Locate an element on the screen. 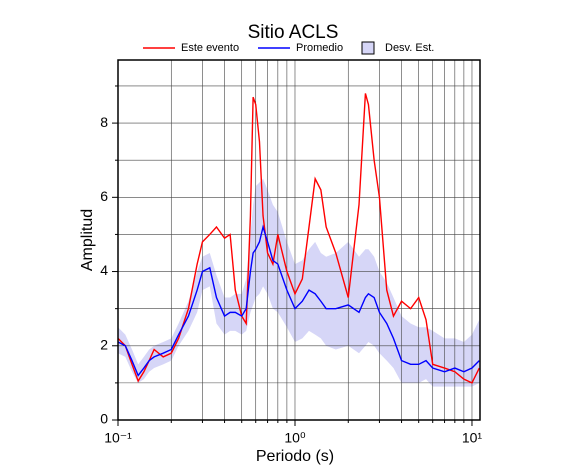  legend-label: Desv. Est. is located at coordinates (409, 48).